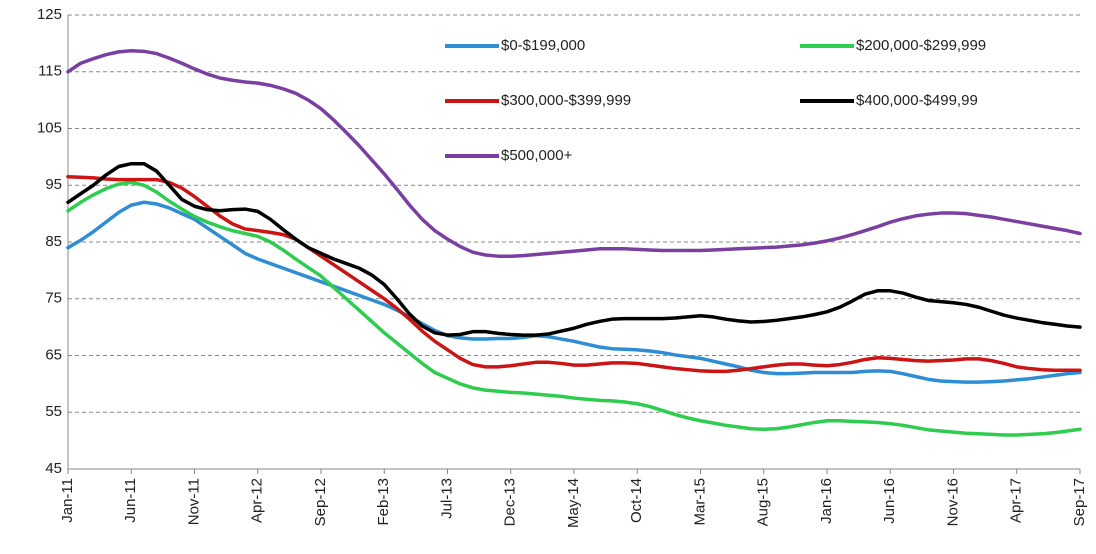 This screenshot has height=554, width=1096. What do you see at coordinates (921, 45) in the screenshot?
I see `legend-label: $200,000-$299,999` at bounding box center [921, 45].